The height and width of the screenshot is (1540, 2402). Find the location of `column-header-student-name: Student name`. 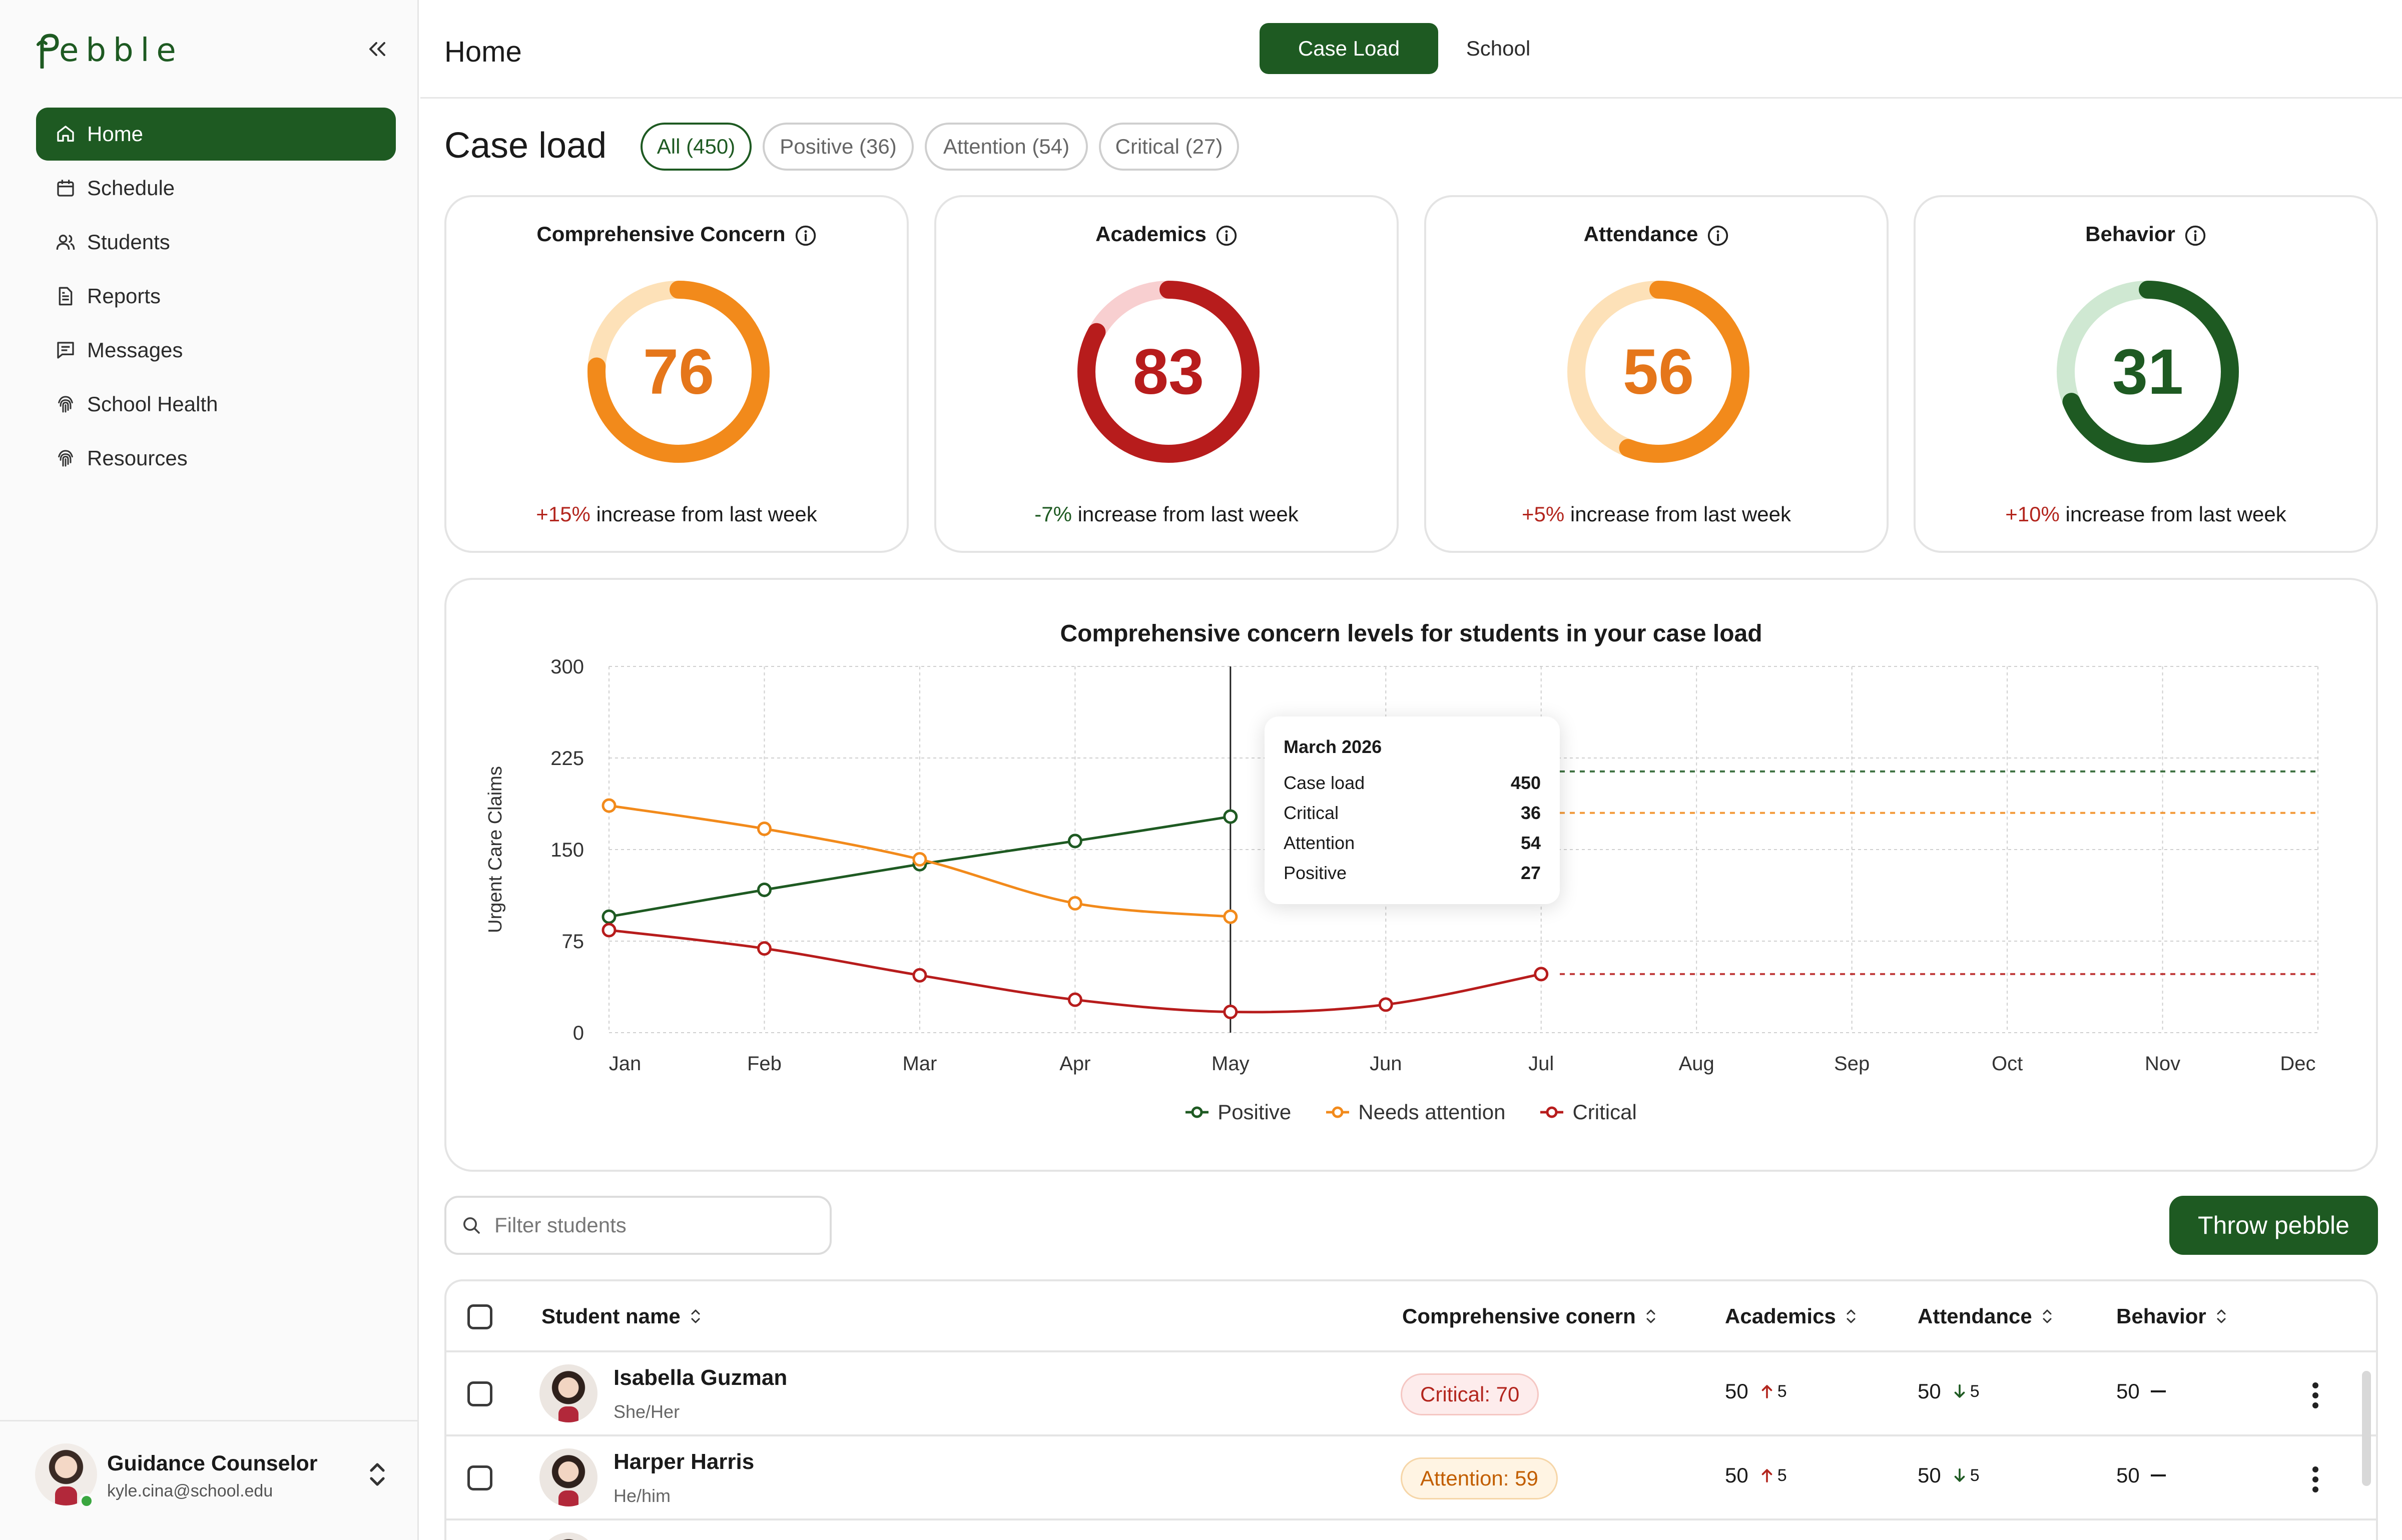

column-header-student-name: Student name is located at coordinates (621, 1316).